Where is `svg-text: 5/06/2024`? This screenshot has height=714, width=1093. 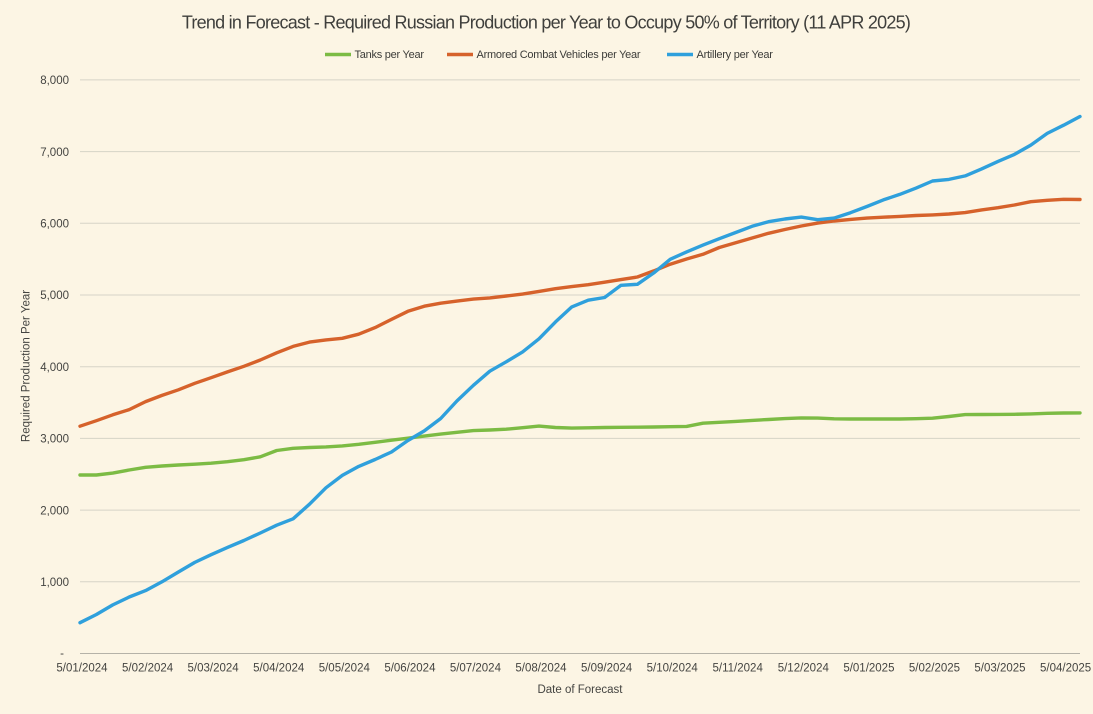
svg-text: 5/06/2024 is located at coordinates (410, 669).